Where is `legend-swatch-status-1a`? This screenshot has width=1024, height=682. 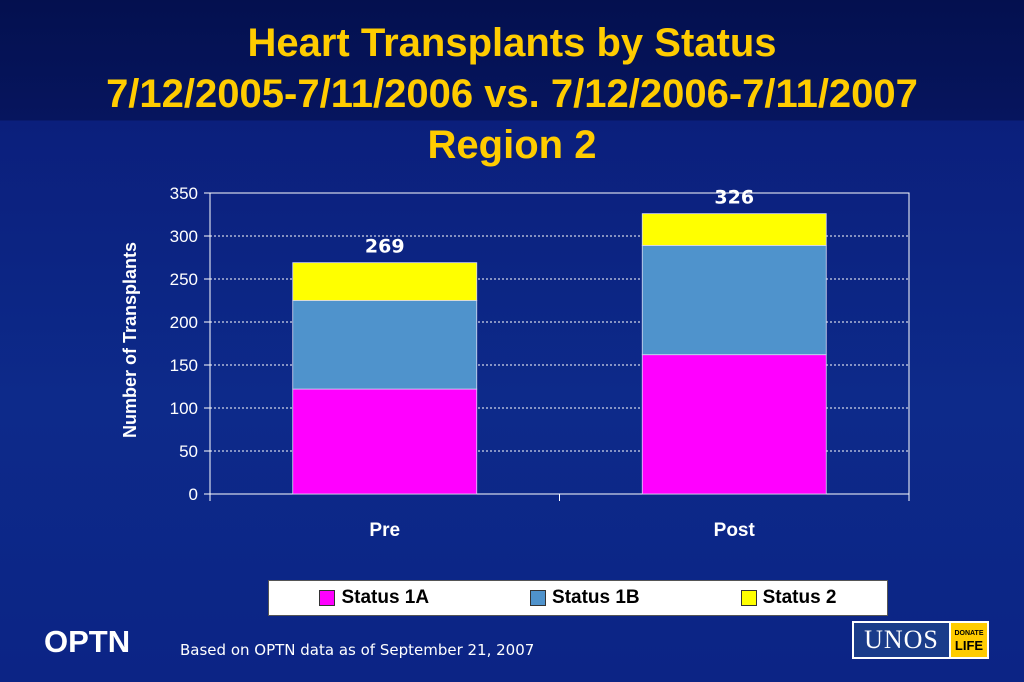
legend-swatch-status-1a is located at coordinates (327, 598).